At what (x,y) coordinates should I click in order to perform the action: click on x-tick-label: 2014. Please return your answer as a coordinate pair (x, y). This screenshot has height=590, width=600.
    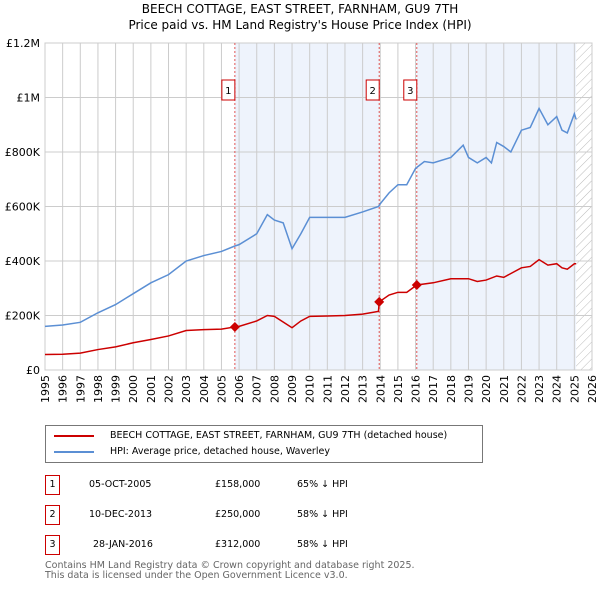
    Looking at the image, I should click on (380, 389).